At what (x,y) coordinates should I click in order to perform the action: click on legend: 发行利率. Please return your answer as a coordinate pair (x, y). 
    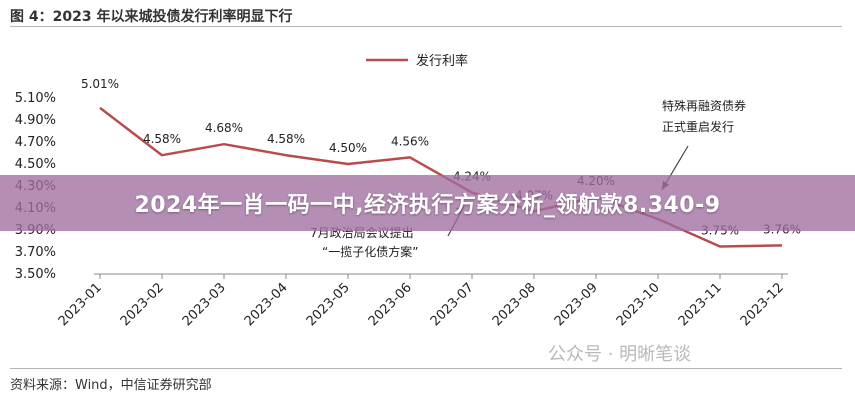
    Looking at the image, I should click on (417, 61).